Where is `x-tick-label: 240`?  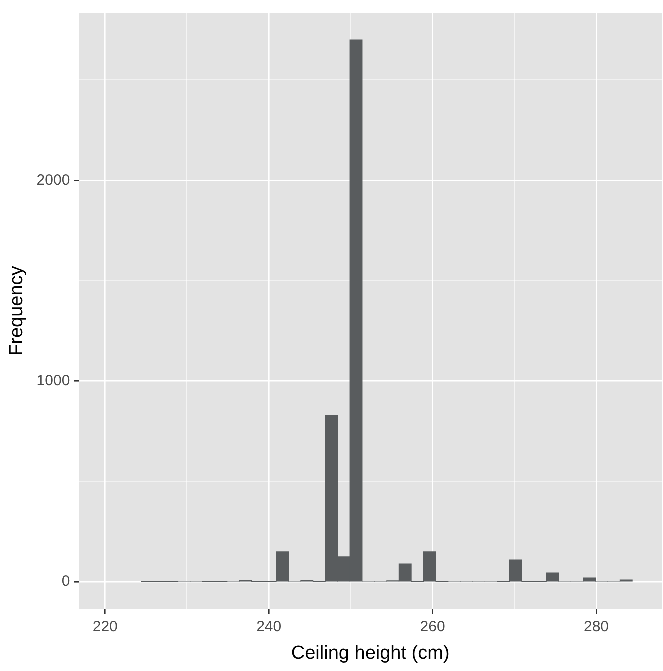 x-tick-label: 240 is located at coordinates (269, 627).